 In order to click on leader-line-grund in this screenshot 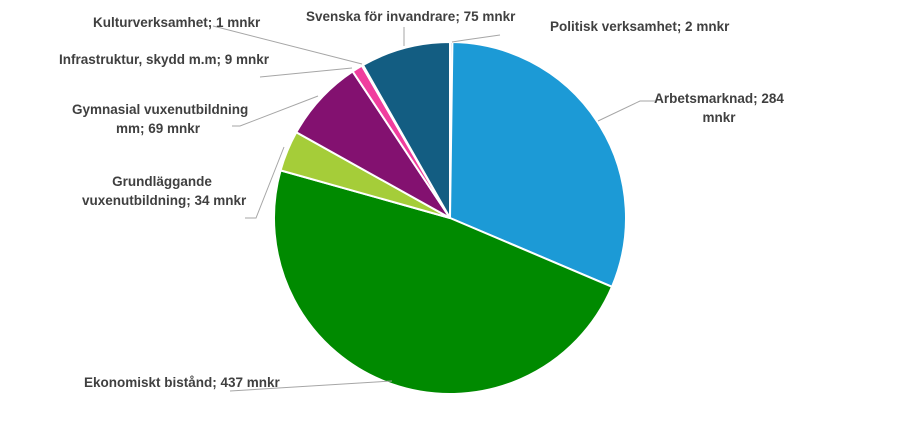, I will do `click(265, 182)`.